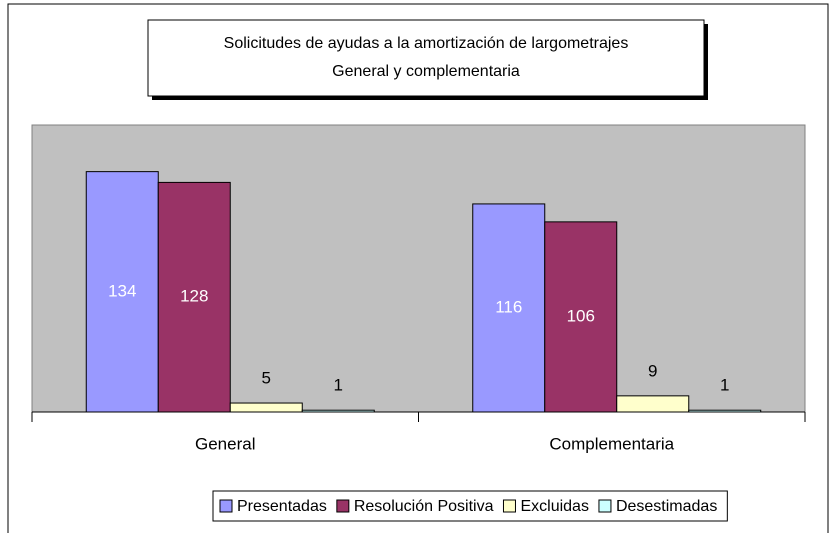 This screenshot has height=533, width=835. I want to click on legend-label: Resolución Positiva, so click(424, 506).